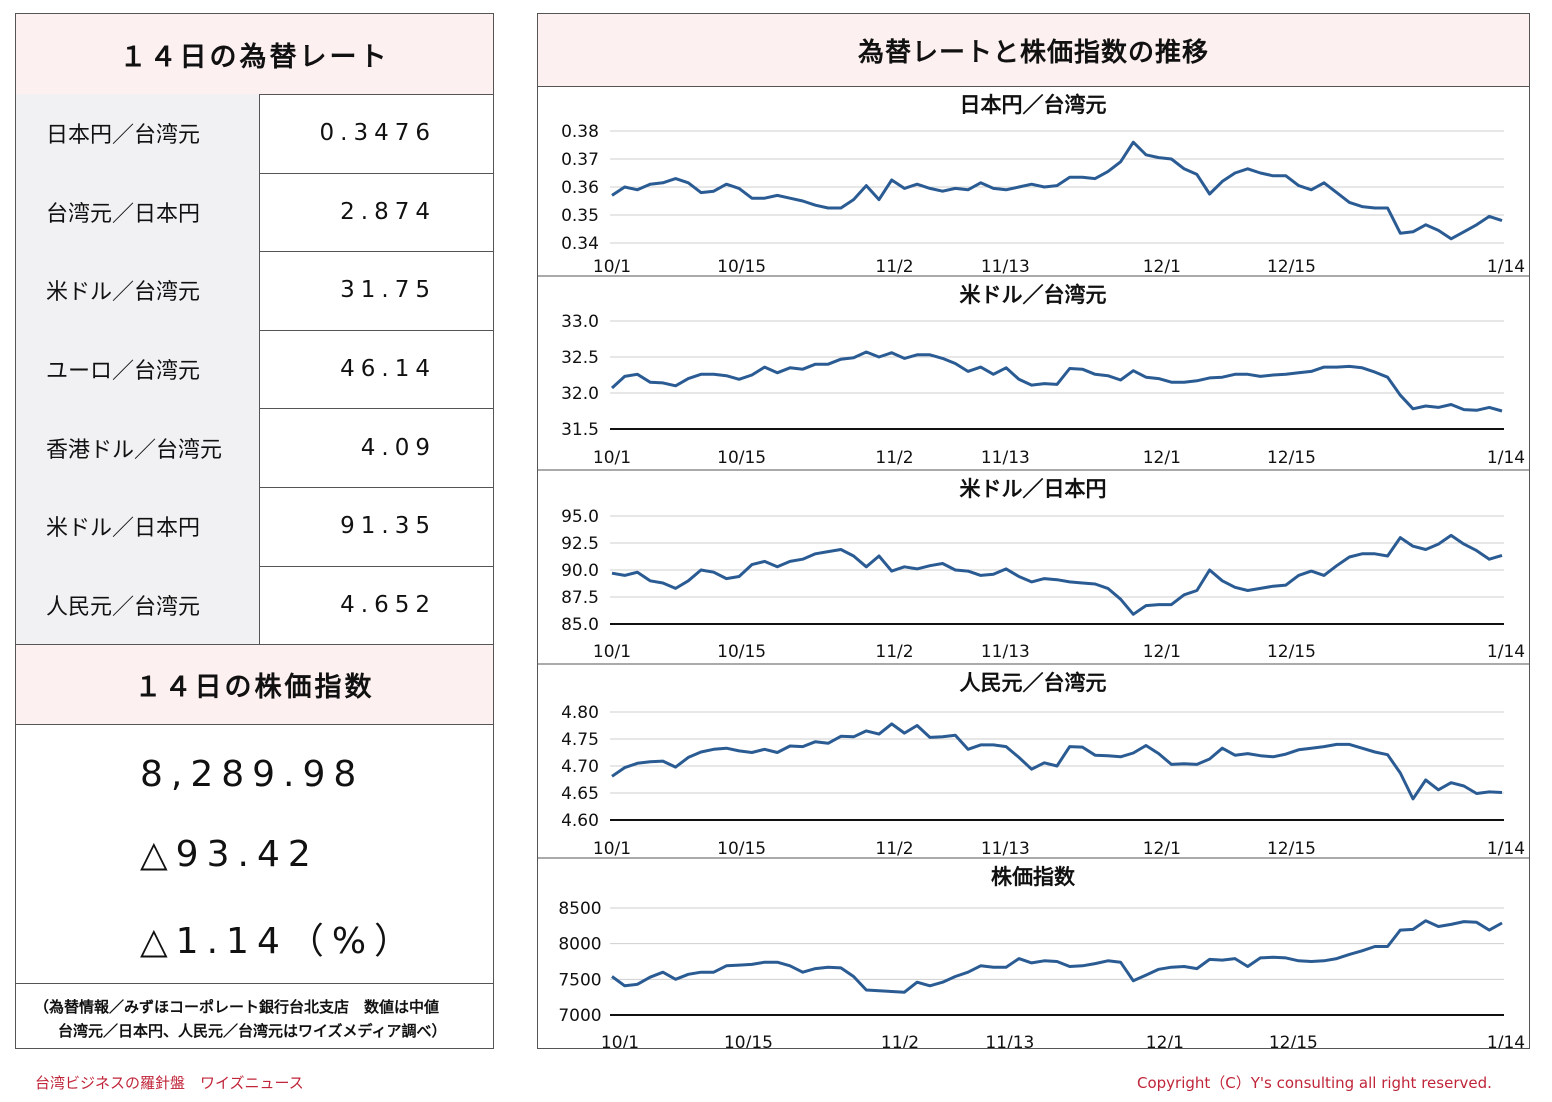 The width and height of the screenshot is (1552, 1102). What do you see at coordinates (580, 322) in the screenshot?
I see `y-tick-label: 33.0` at bounding box center [580, 322].